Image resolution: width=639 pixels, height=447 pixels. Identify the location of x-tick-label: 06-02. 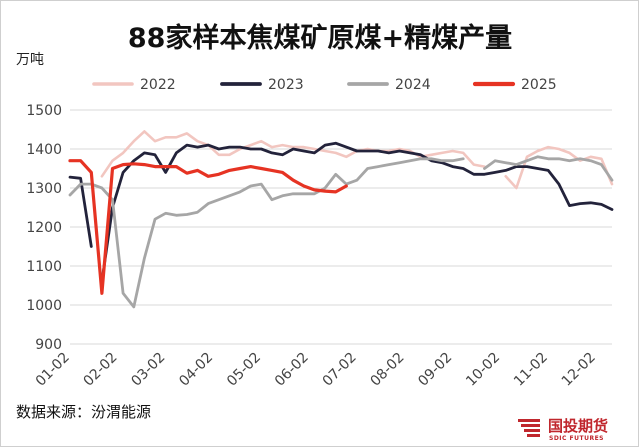
(292, 370).